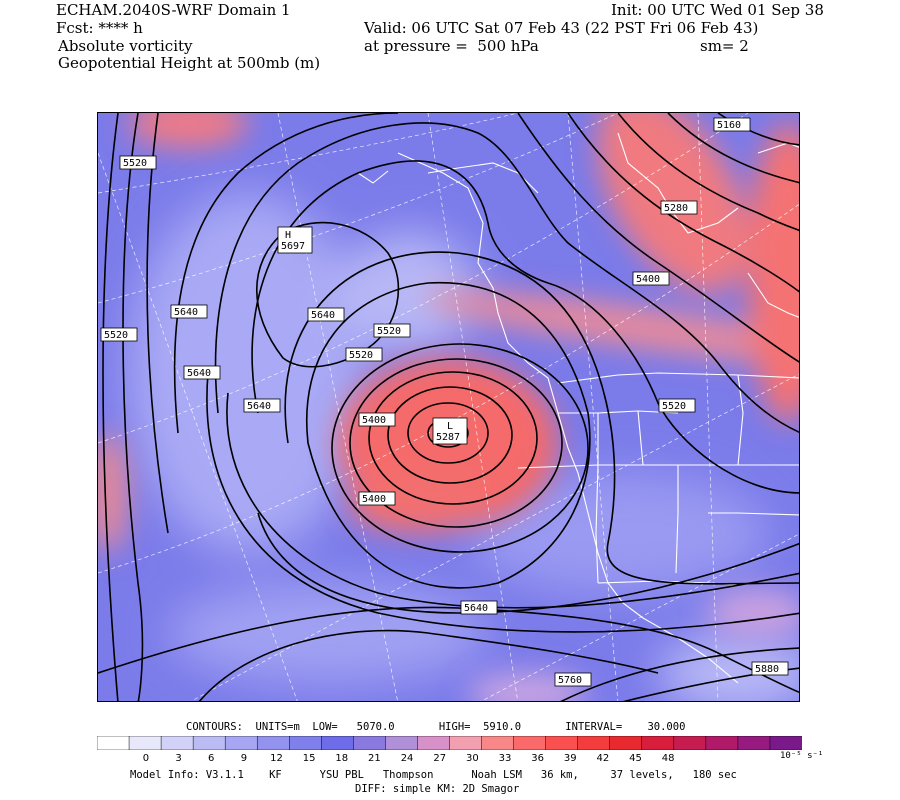 Image resolution: width=900 pixels, height=800 pixels. What do you see at coordinates (635, 758) in the screenshot?
I see `colorbar-tick-label: 45` at bounding box center [635, 758].